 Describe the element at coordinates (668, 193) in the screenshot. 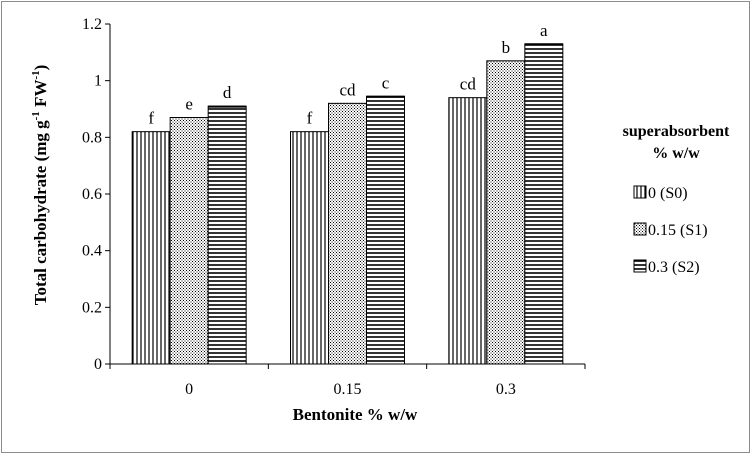

I see `legend-label: 0 (S0)` at that location.